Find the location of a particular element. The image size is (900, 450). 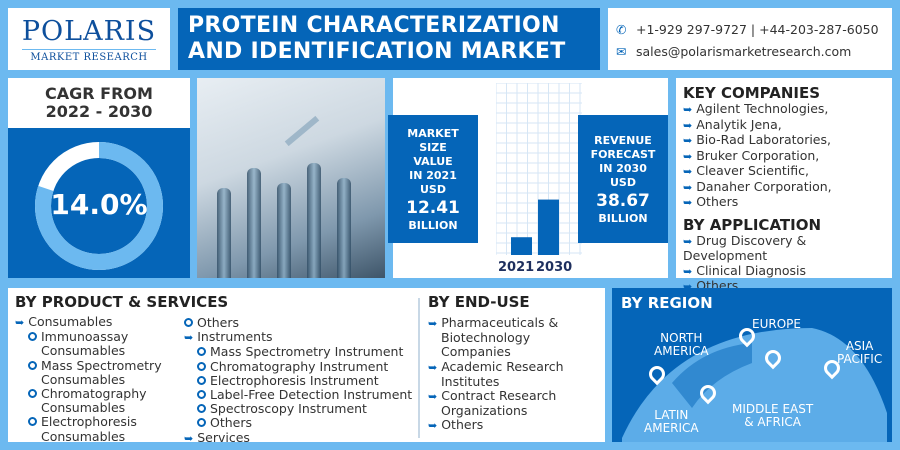

application-item-text: Clinical Diagnosis is located at coordinates (751, 270).